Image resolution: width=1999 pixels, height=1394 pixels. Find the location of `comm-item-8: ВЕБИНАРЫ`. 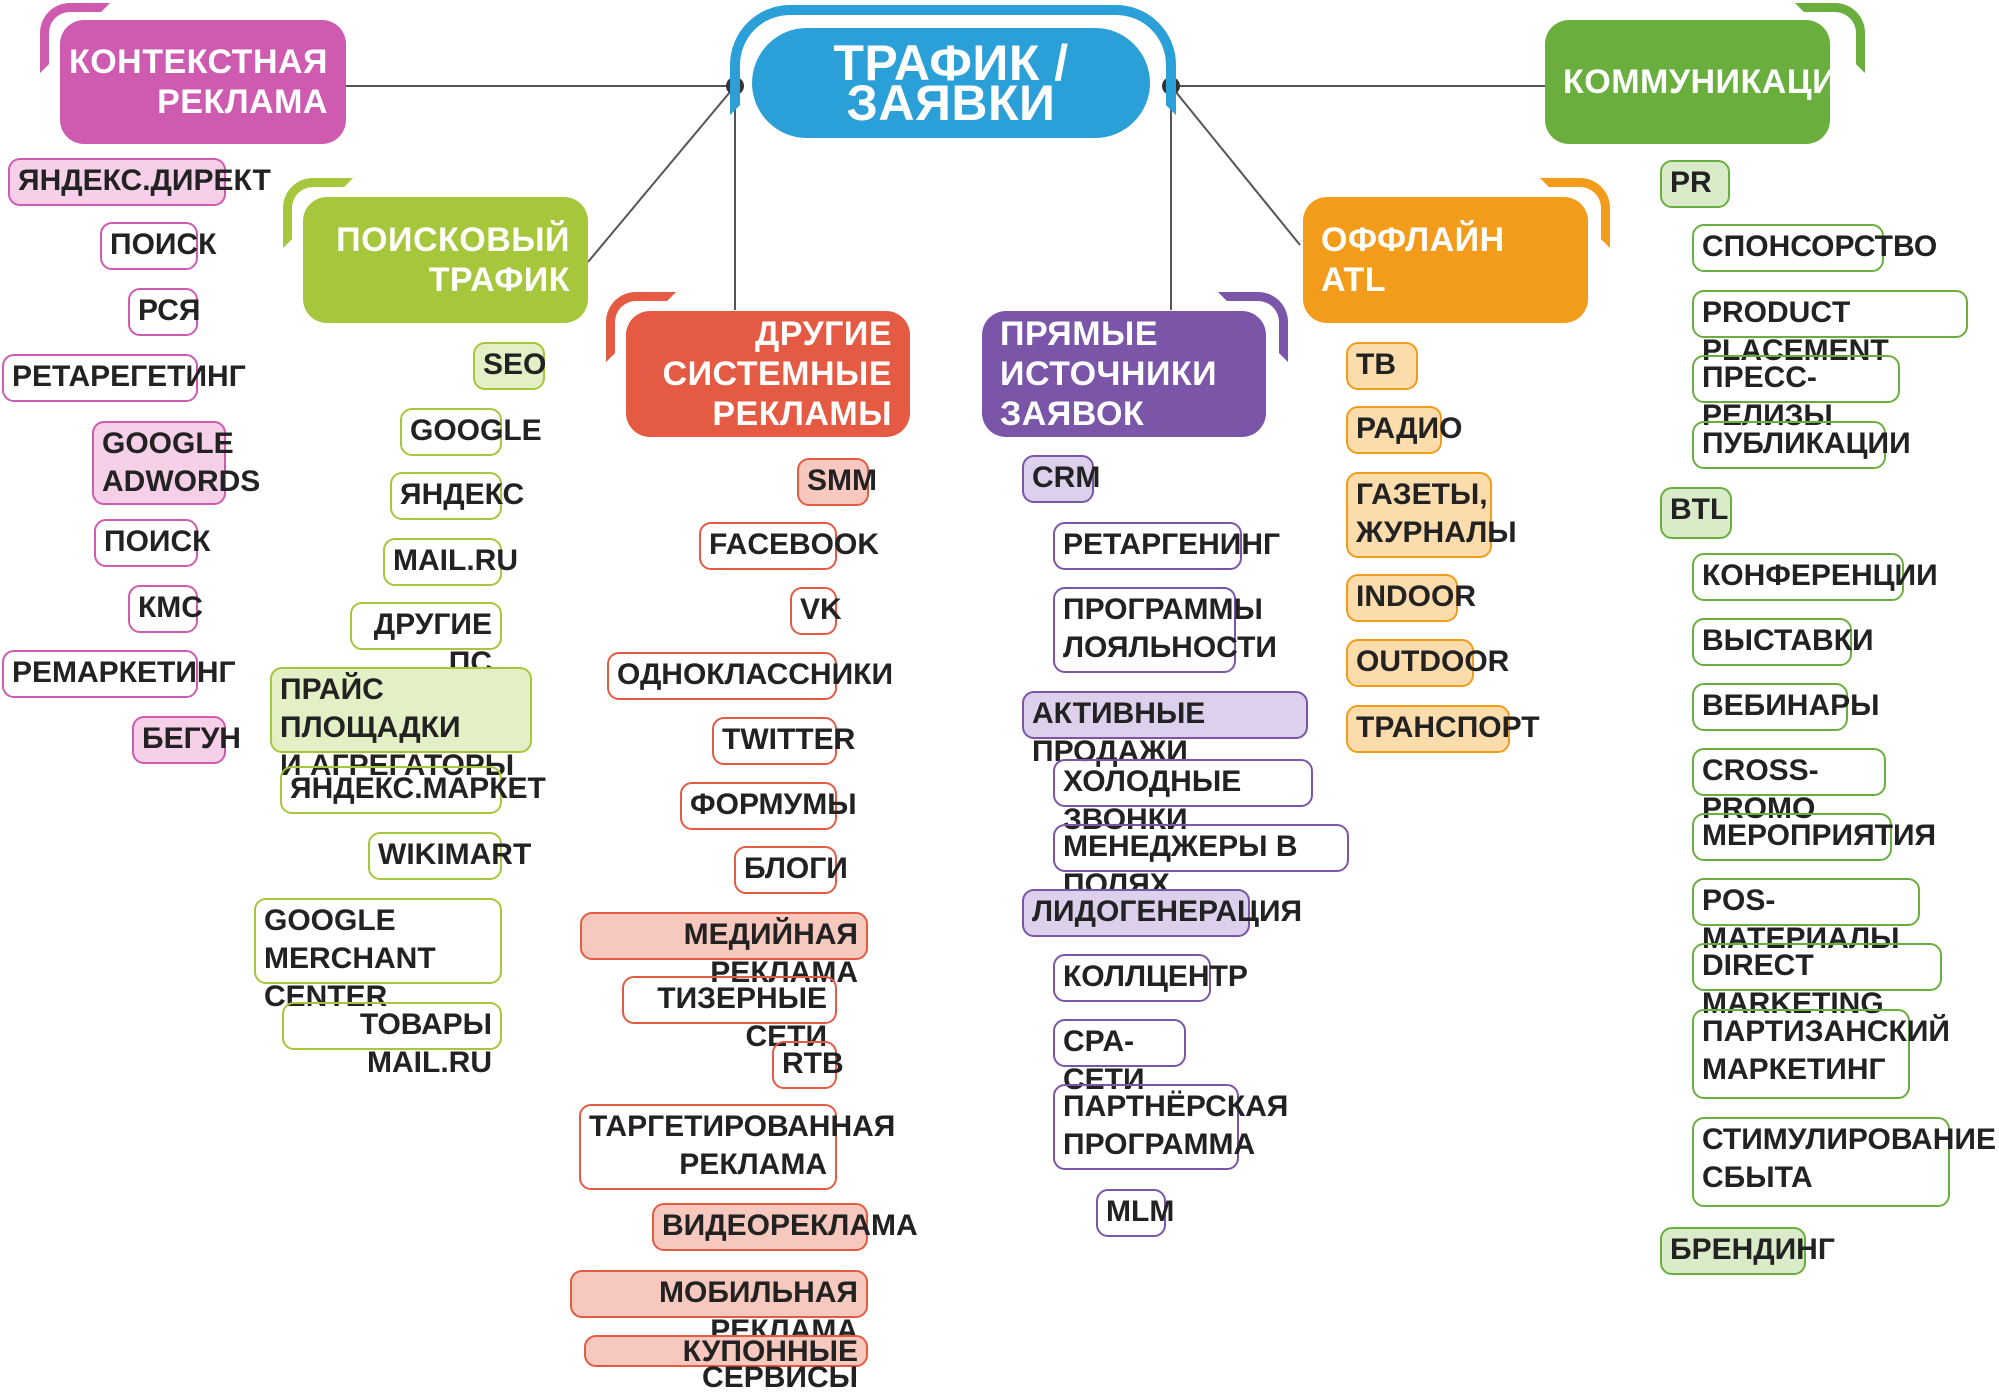

comm-item-8: ВЕБИНАРЫ is located at coordinates (1786, 707).